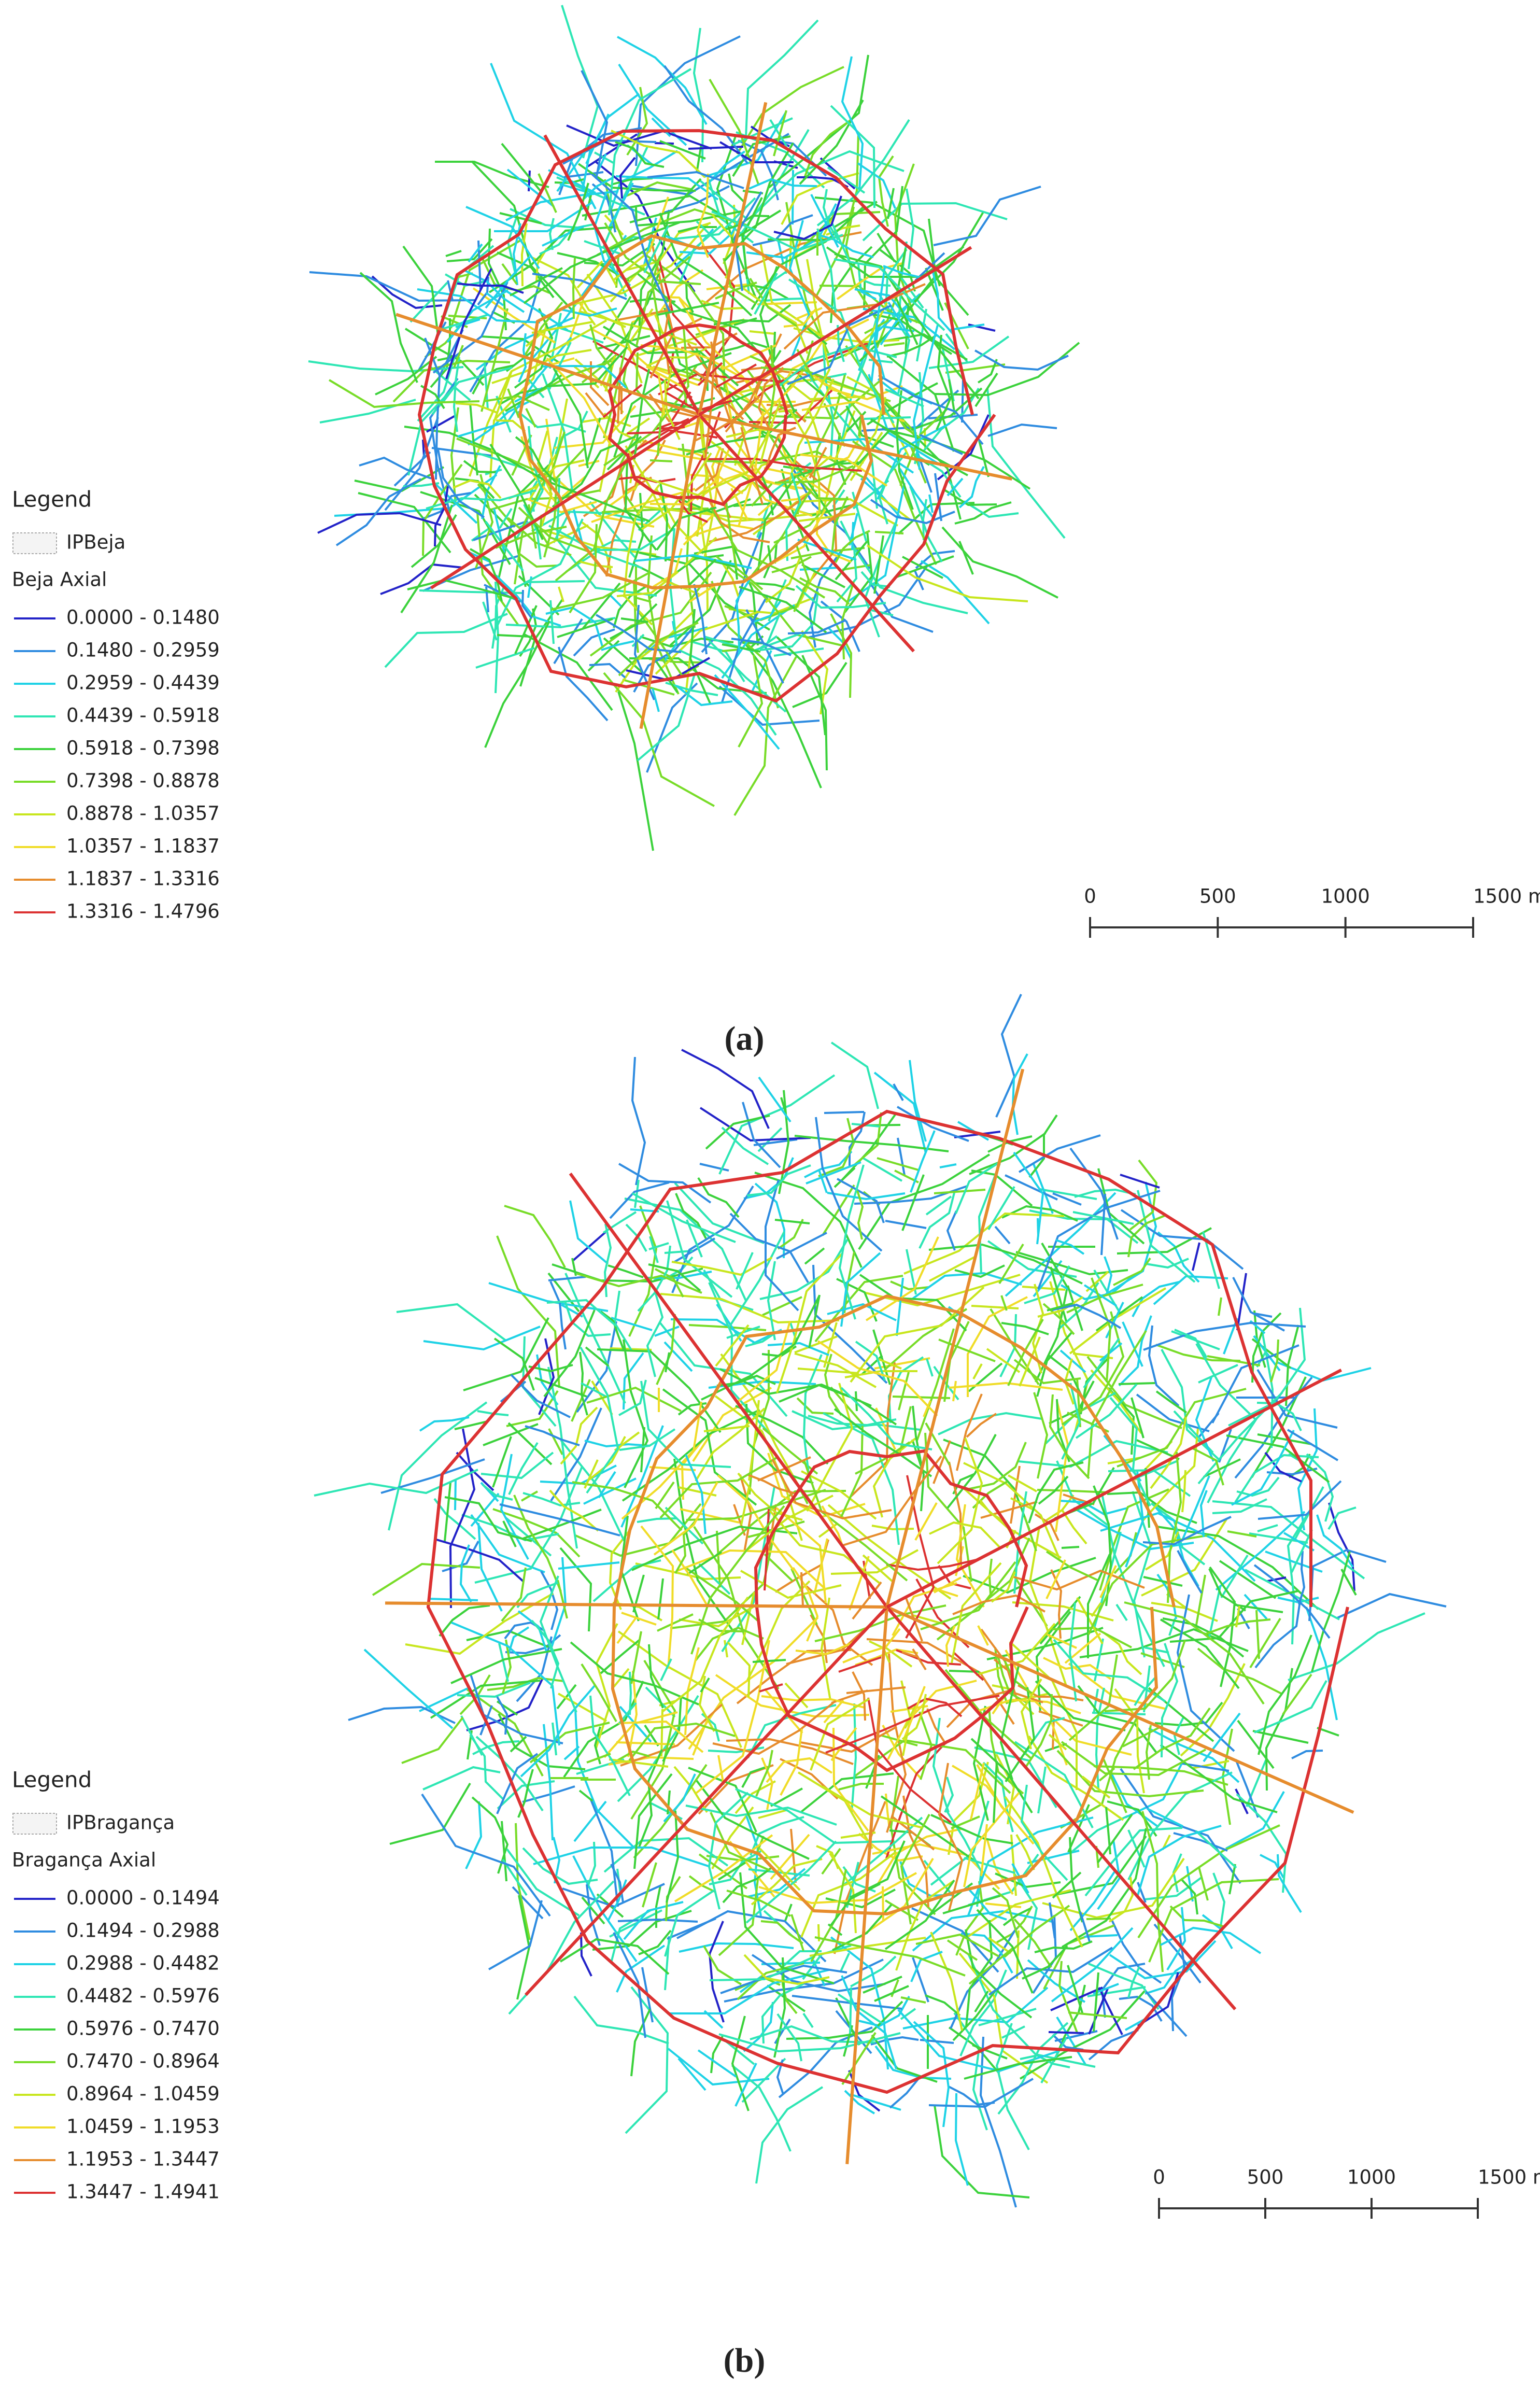  Describe the element at coordinates (143, 879) in the screenshot. I see `legend-label: 1.1837 - 1.3316` at that location.